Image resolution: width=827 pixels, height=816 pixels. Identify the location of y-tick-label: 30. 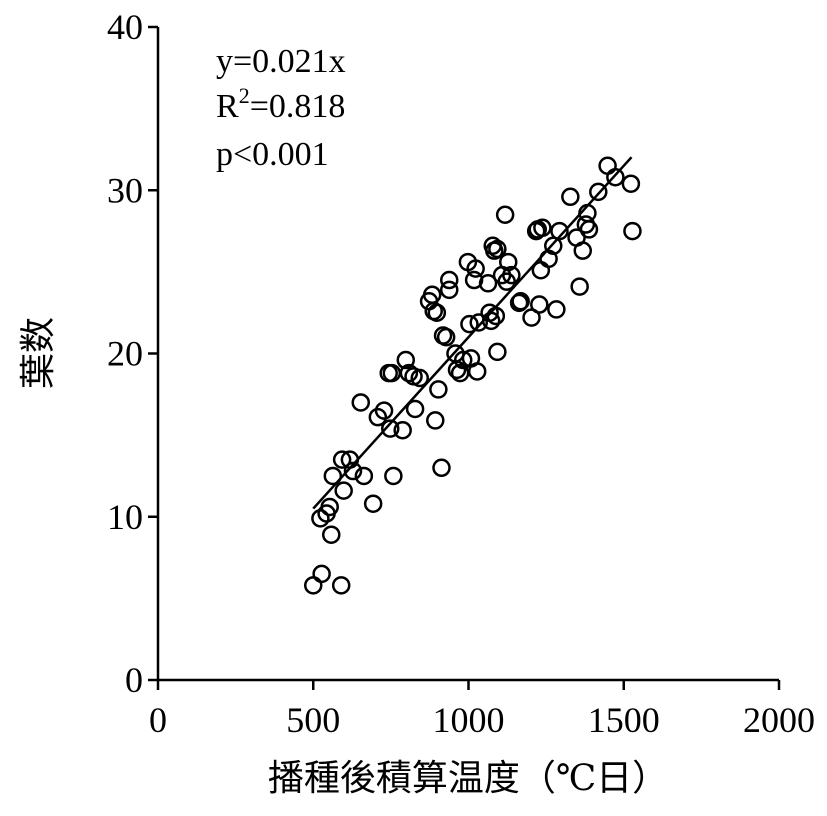
(125, 190).